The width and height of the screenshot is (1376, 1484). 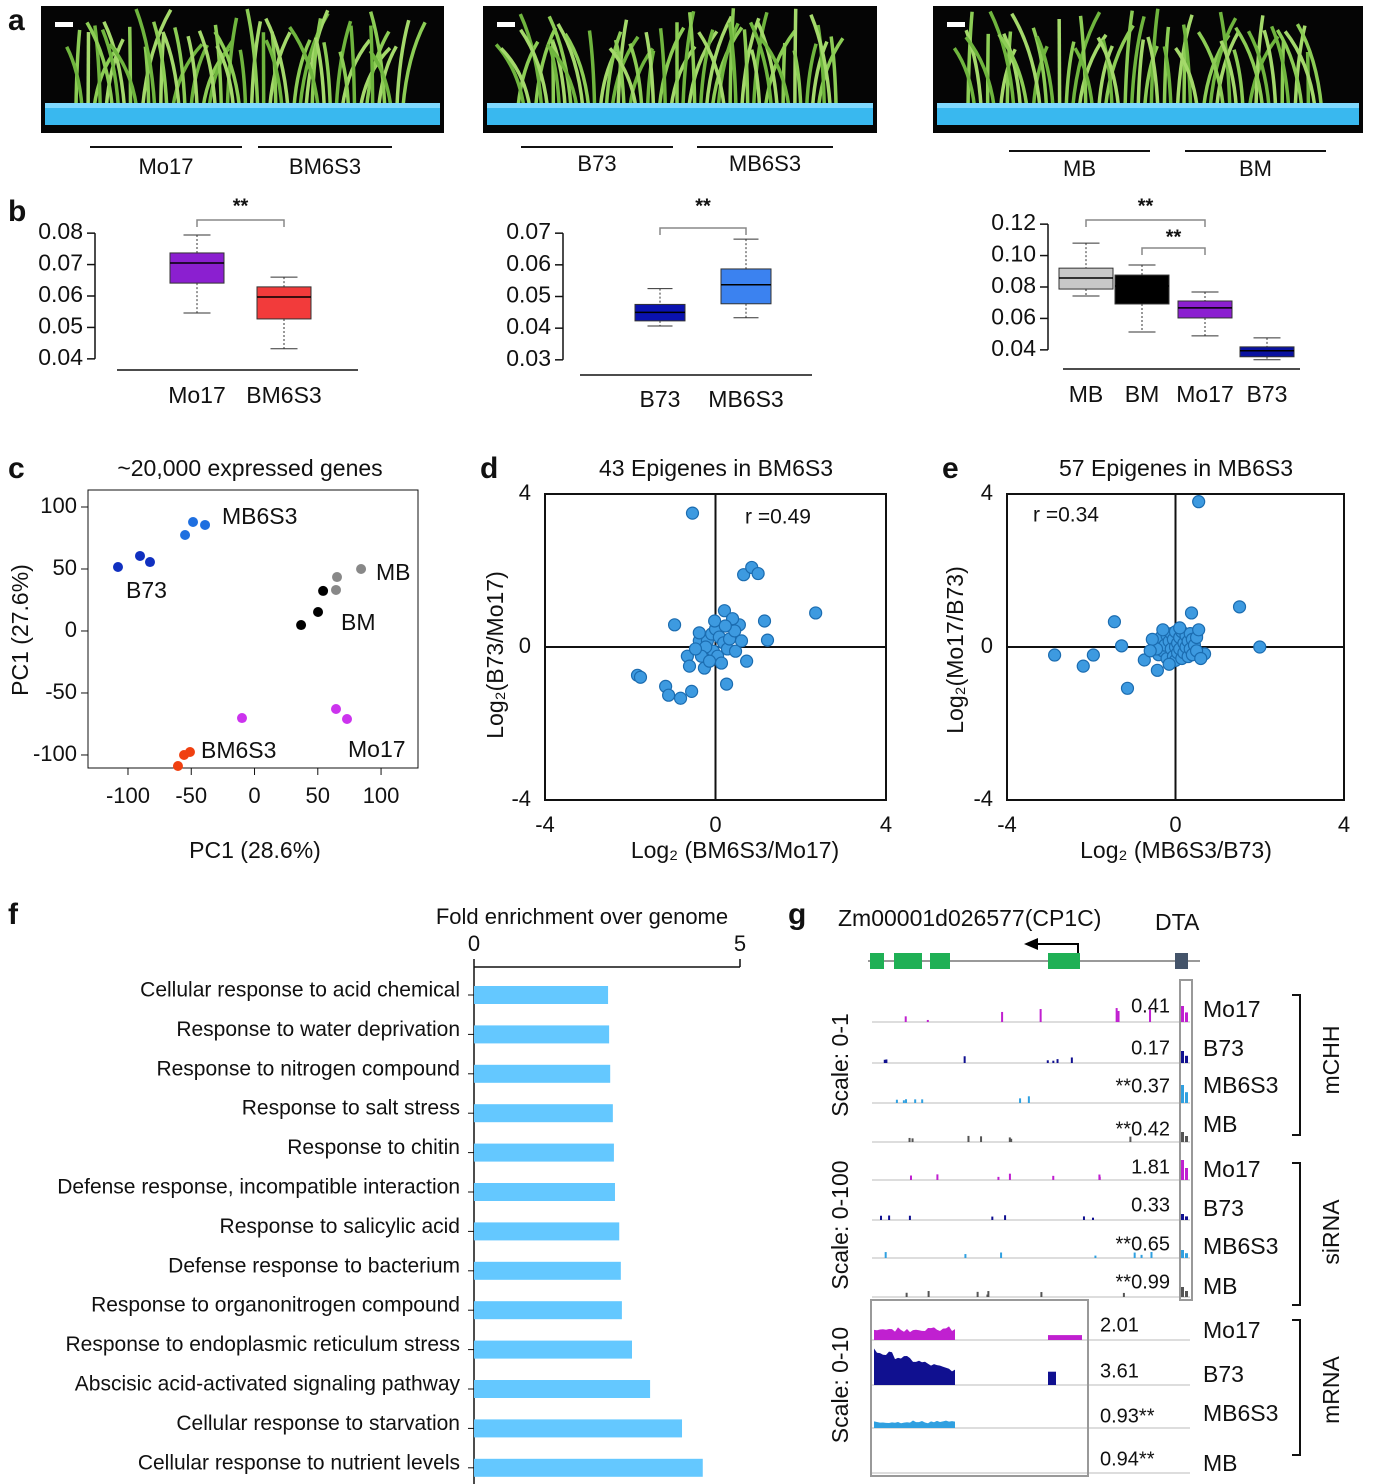 I want to click on x-tick-label: 0, so click(x=254, y=795).